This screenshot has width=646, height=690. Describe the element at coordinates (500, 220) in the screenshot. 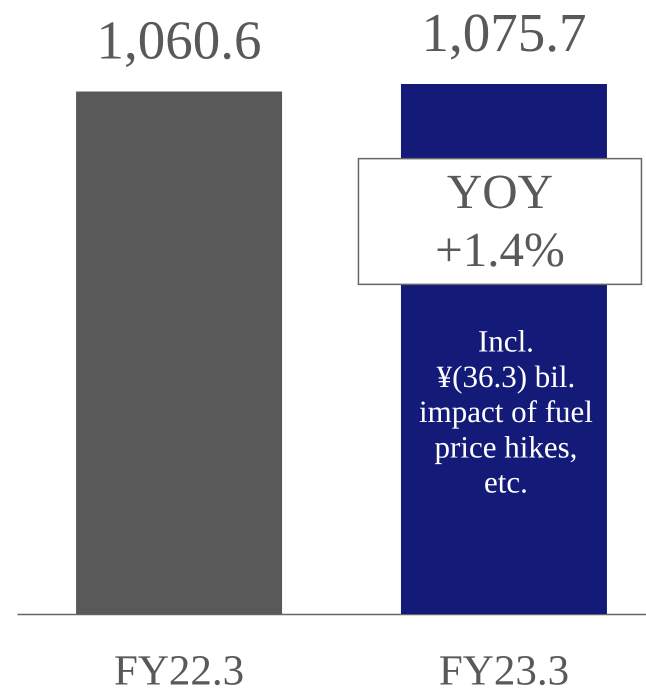

I see `annotation: YOY +1.4%` at that location.